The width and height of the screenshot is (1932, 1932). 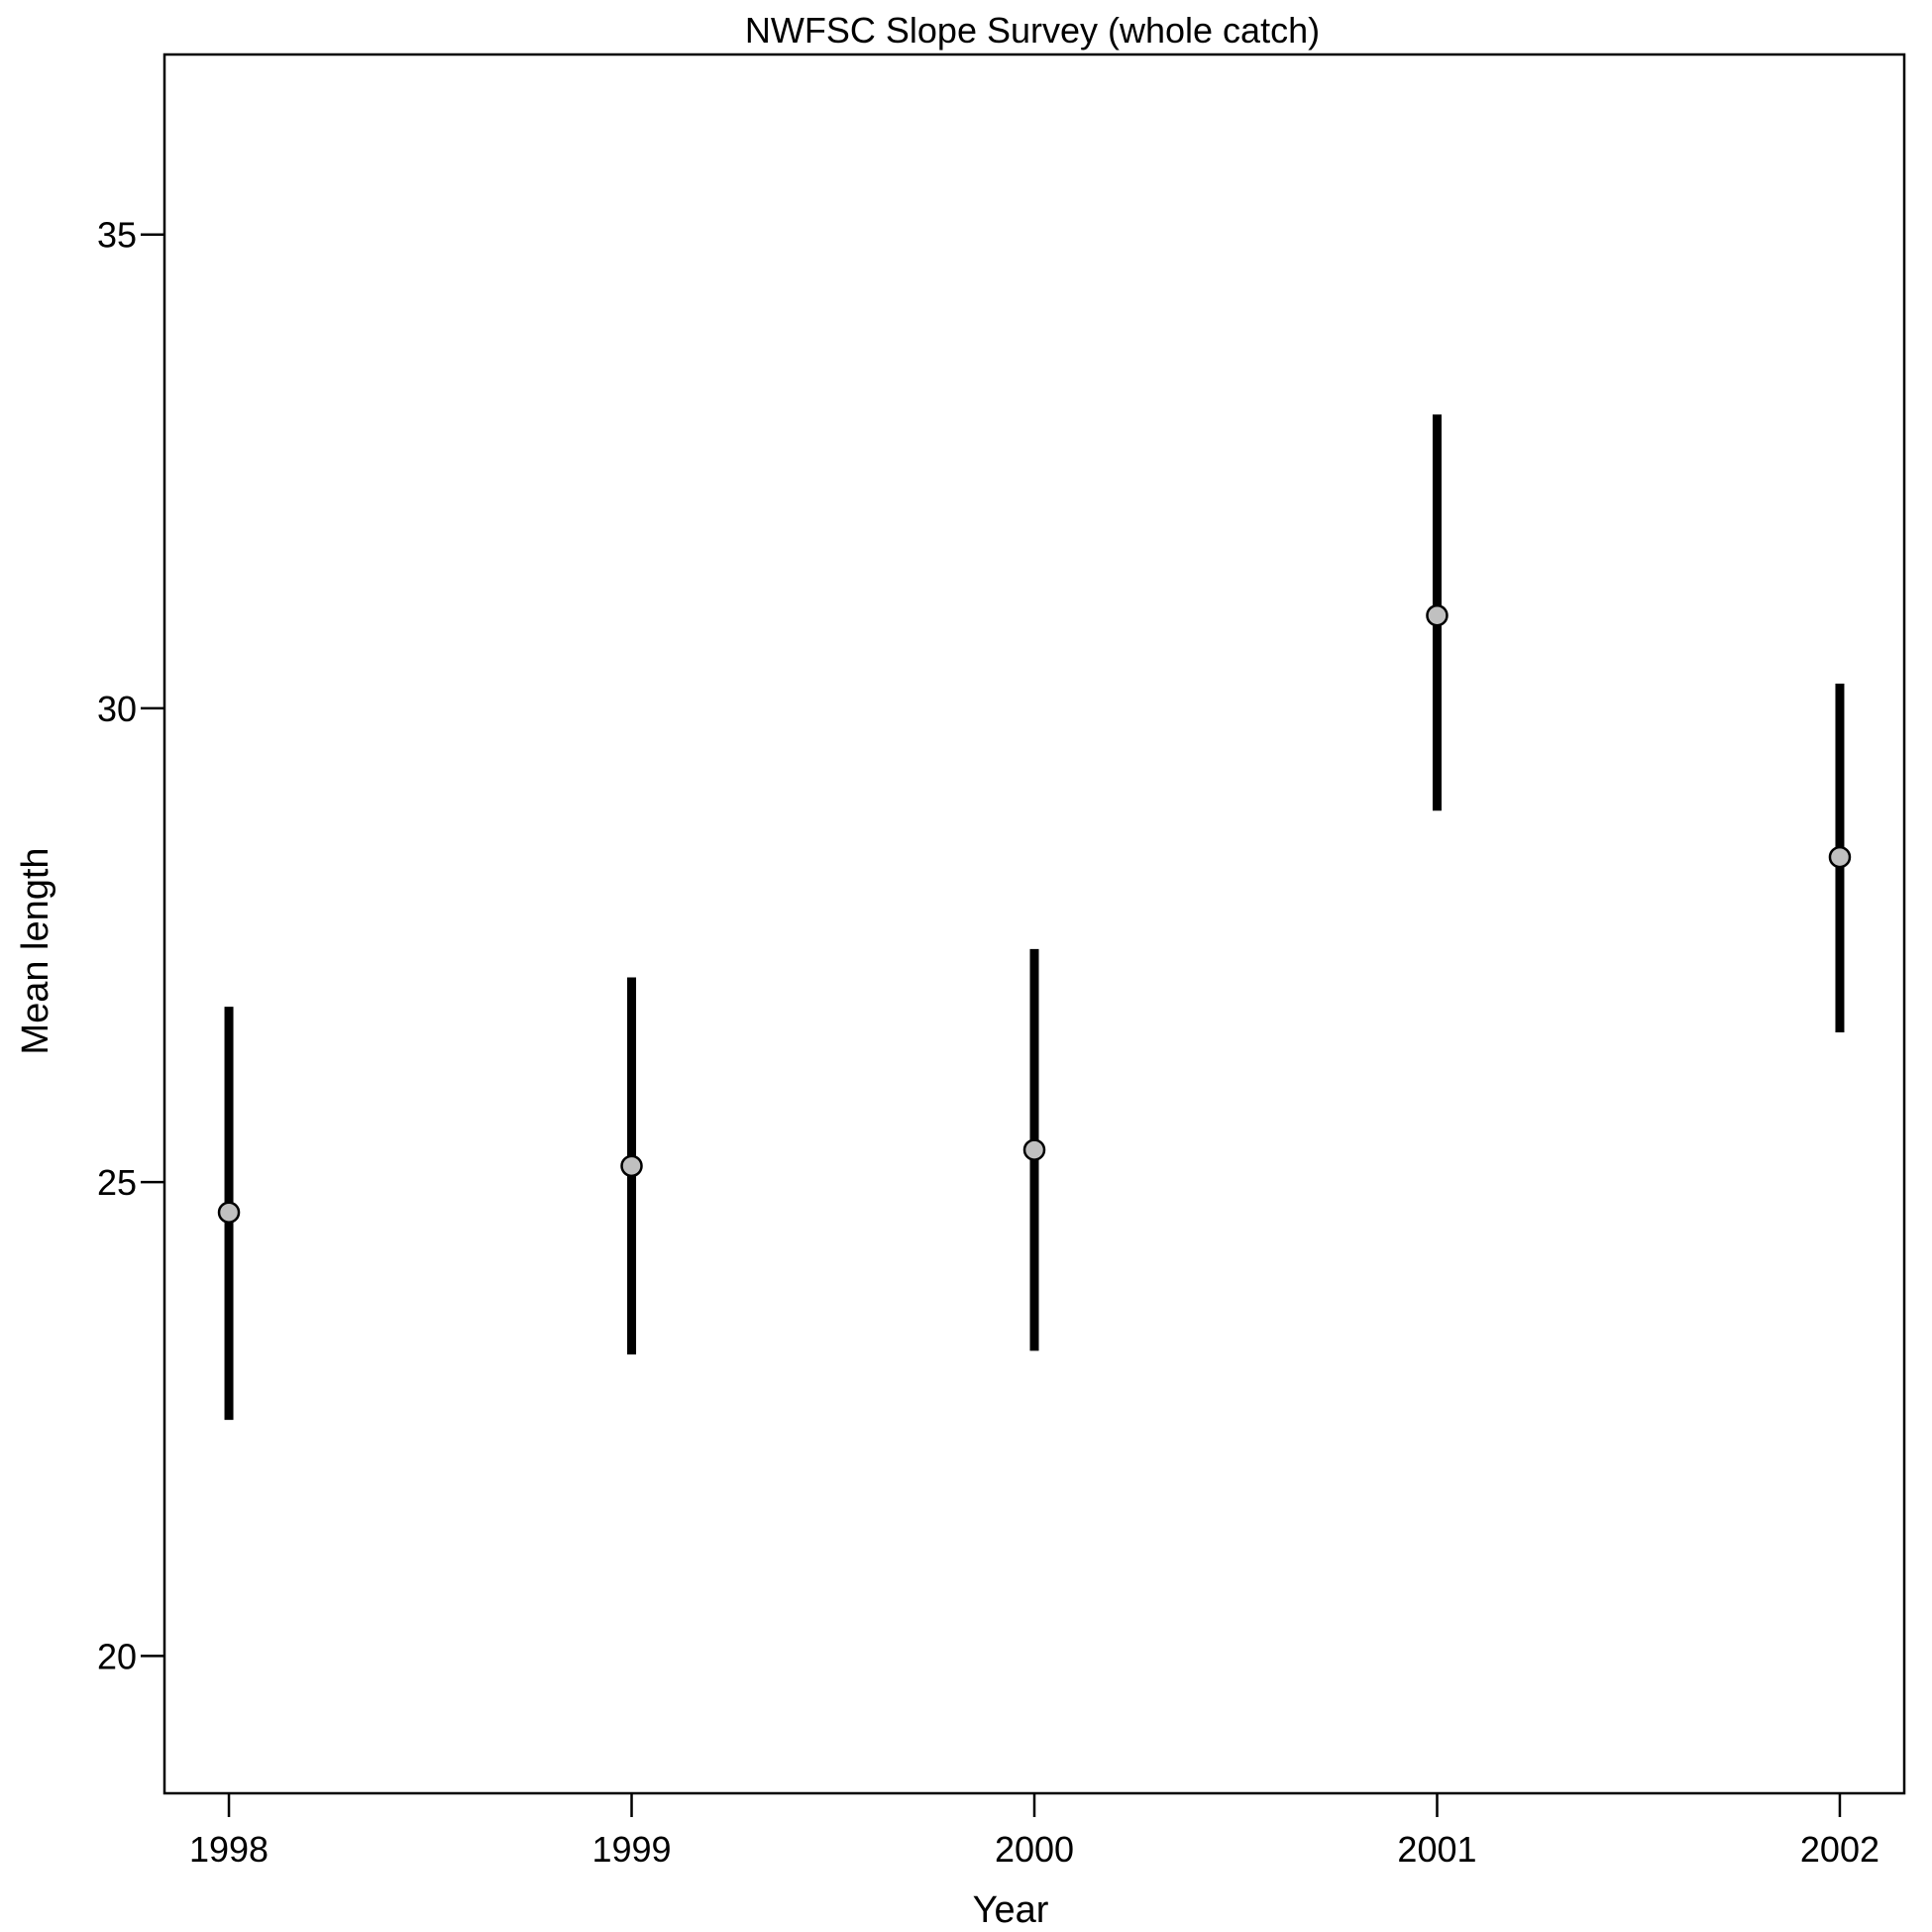 I want to click on y-axis: 20 25 30 35, so click(x=130, y=945).